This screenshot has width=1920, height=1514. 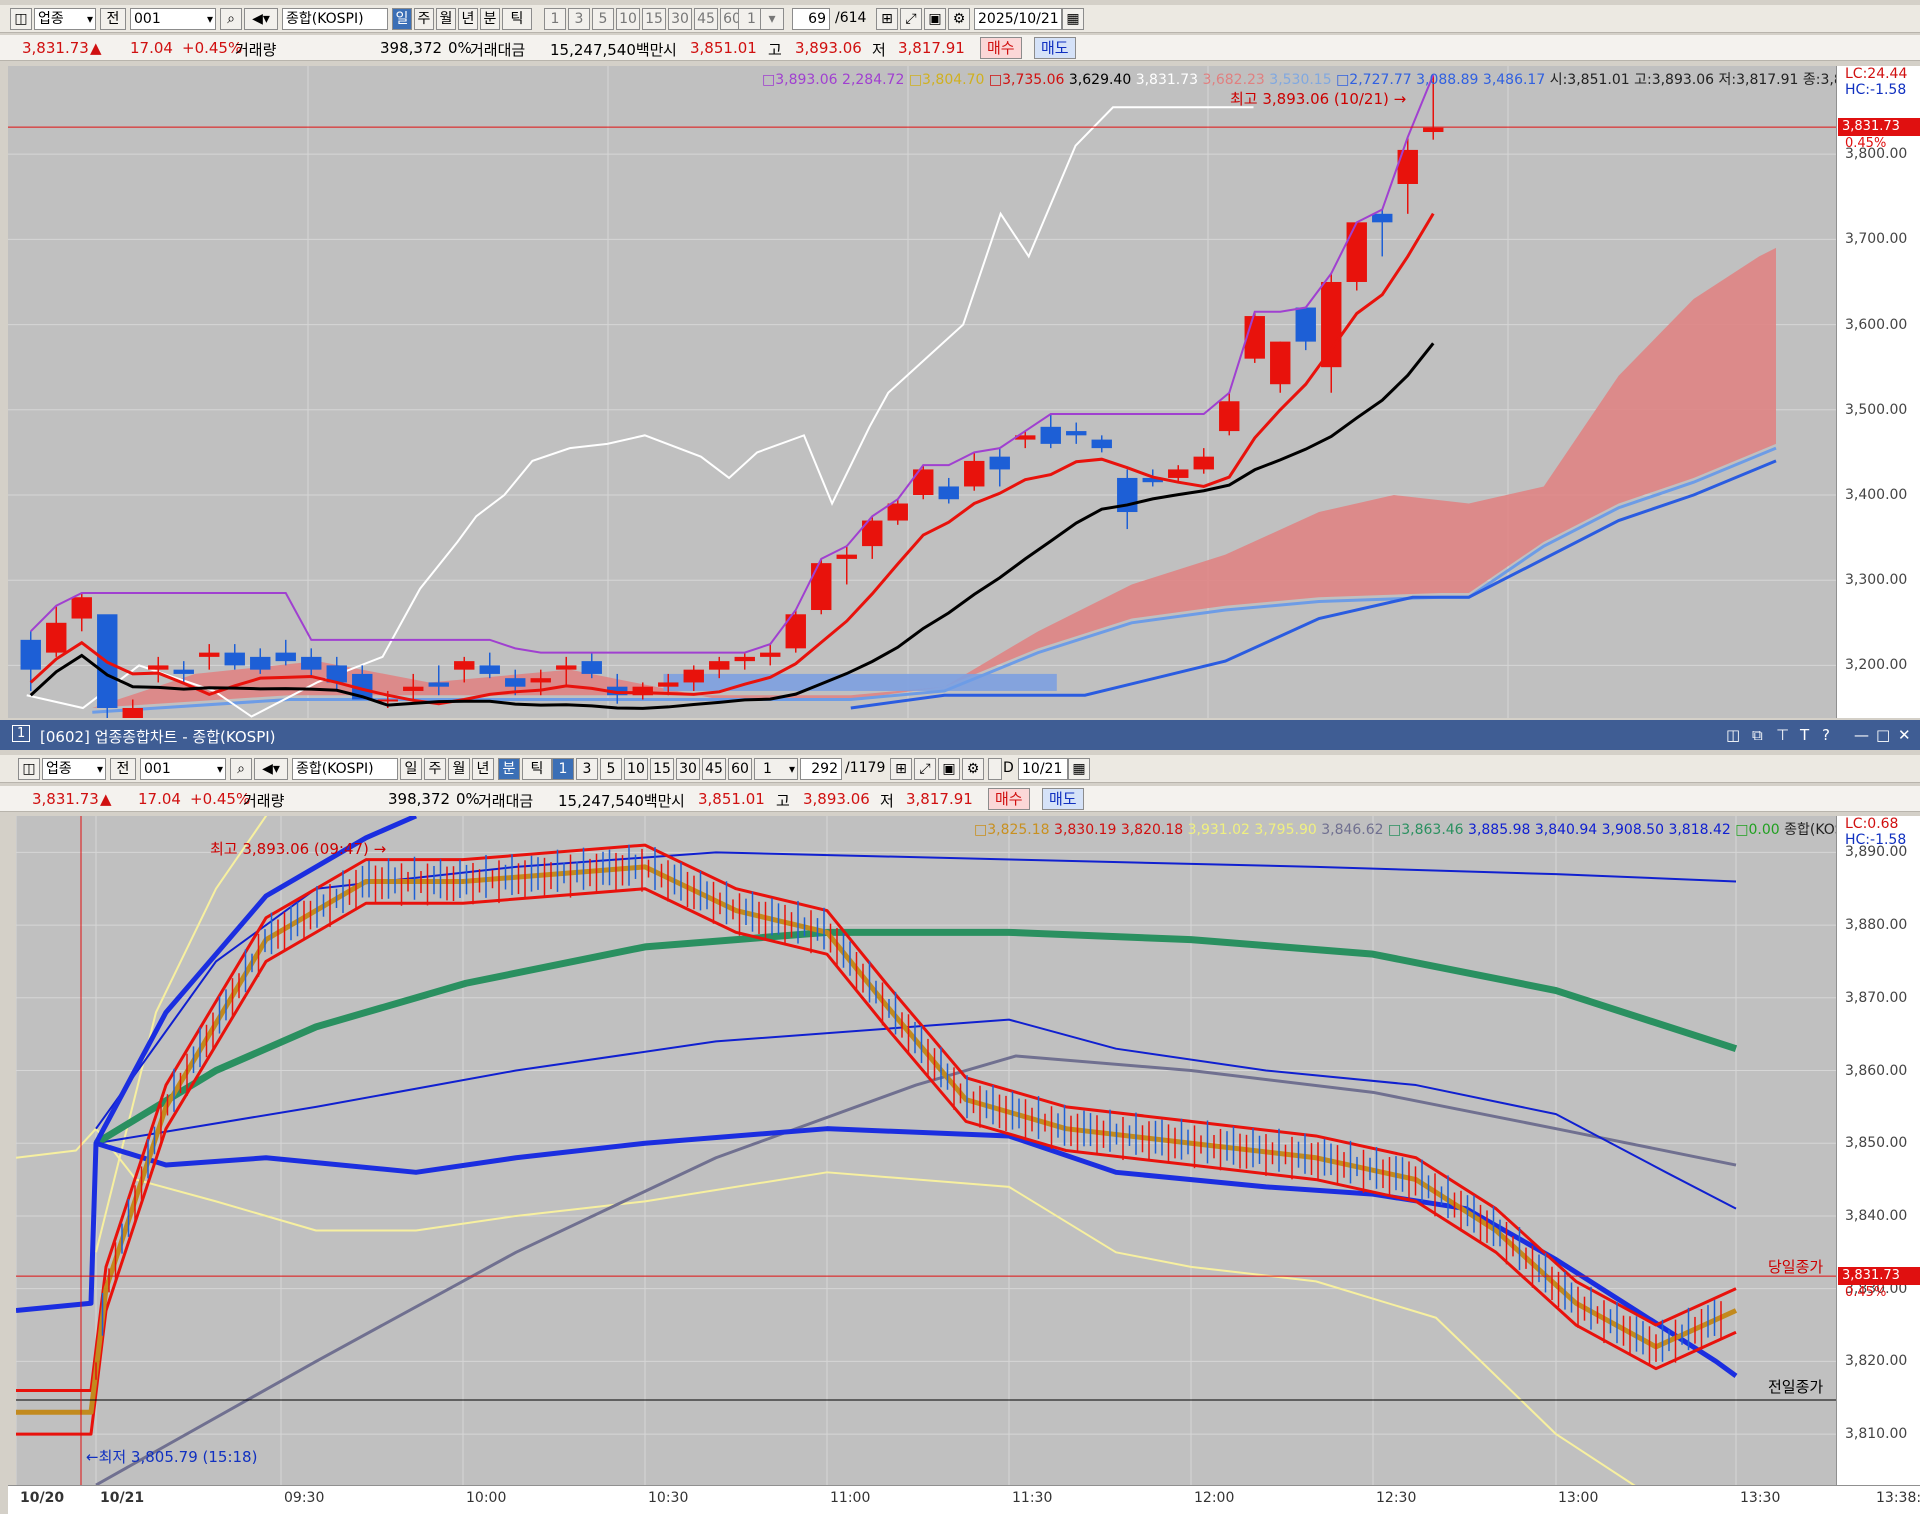 I want to click on num-3: 3, so click(x=579, y=19).